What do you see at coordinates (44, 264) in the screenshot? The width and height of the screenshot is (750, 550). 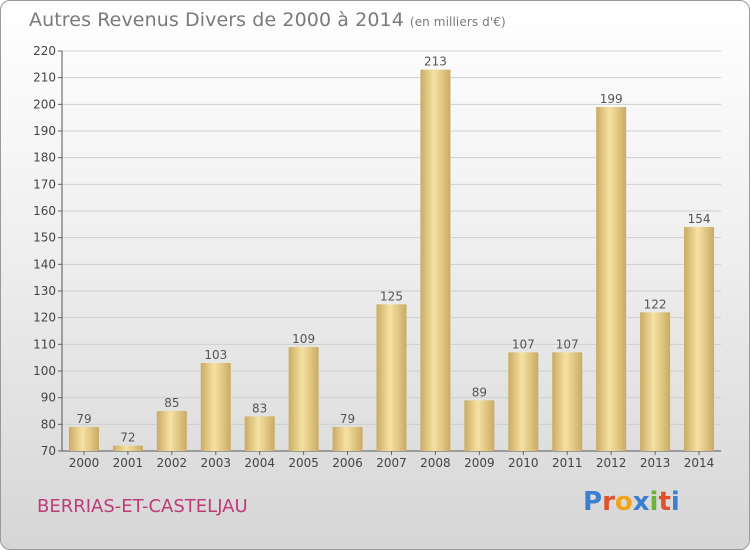 I see `y-tick-label: 140` at bounding box center [44, 264].